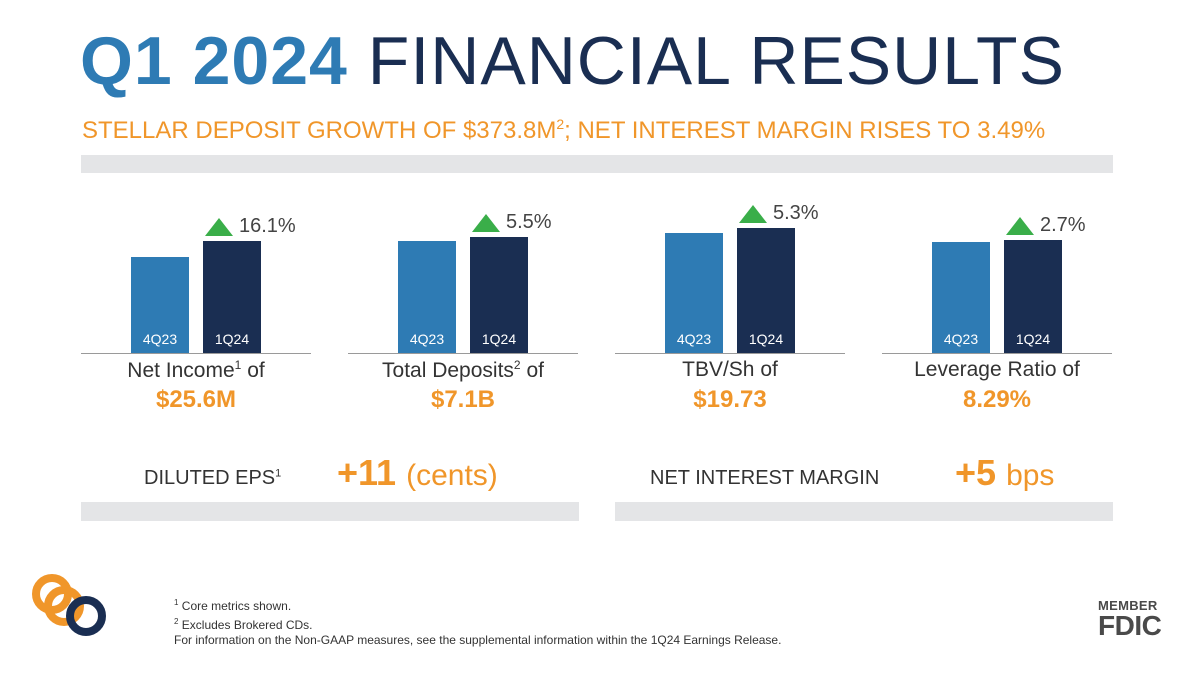 The height and width of the screenshot is (675, 1200). Describe the element at coordinates (463, 399) in the screenshot. I see `metric-value: $7.1B` at that location.